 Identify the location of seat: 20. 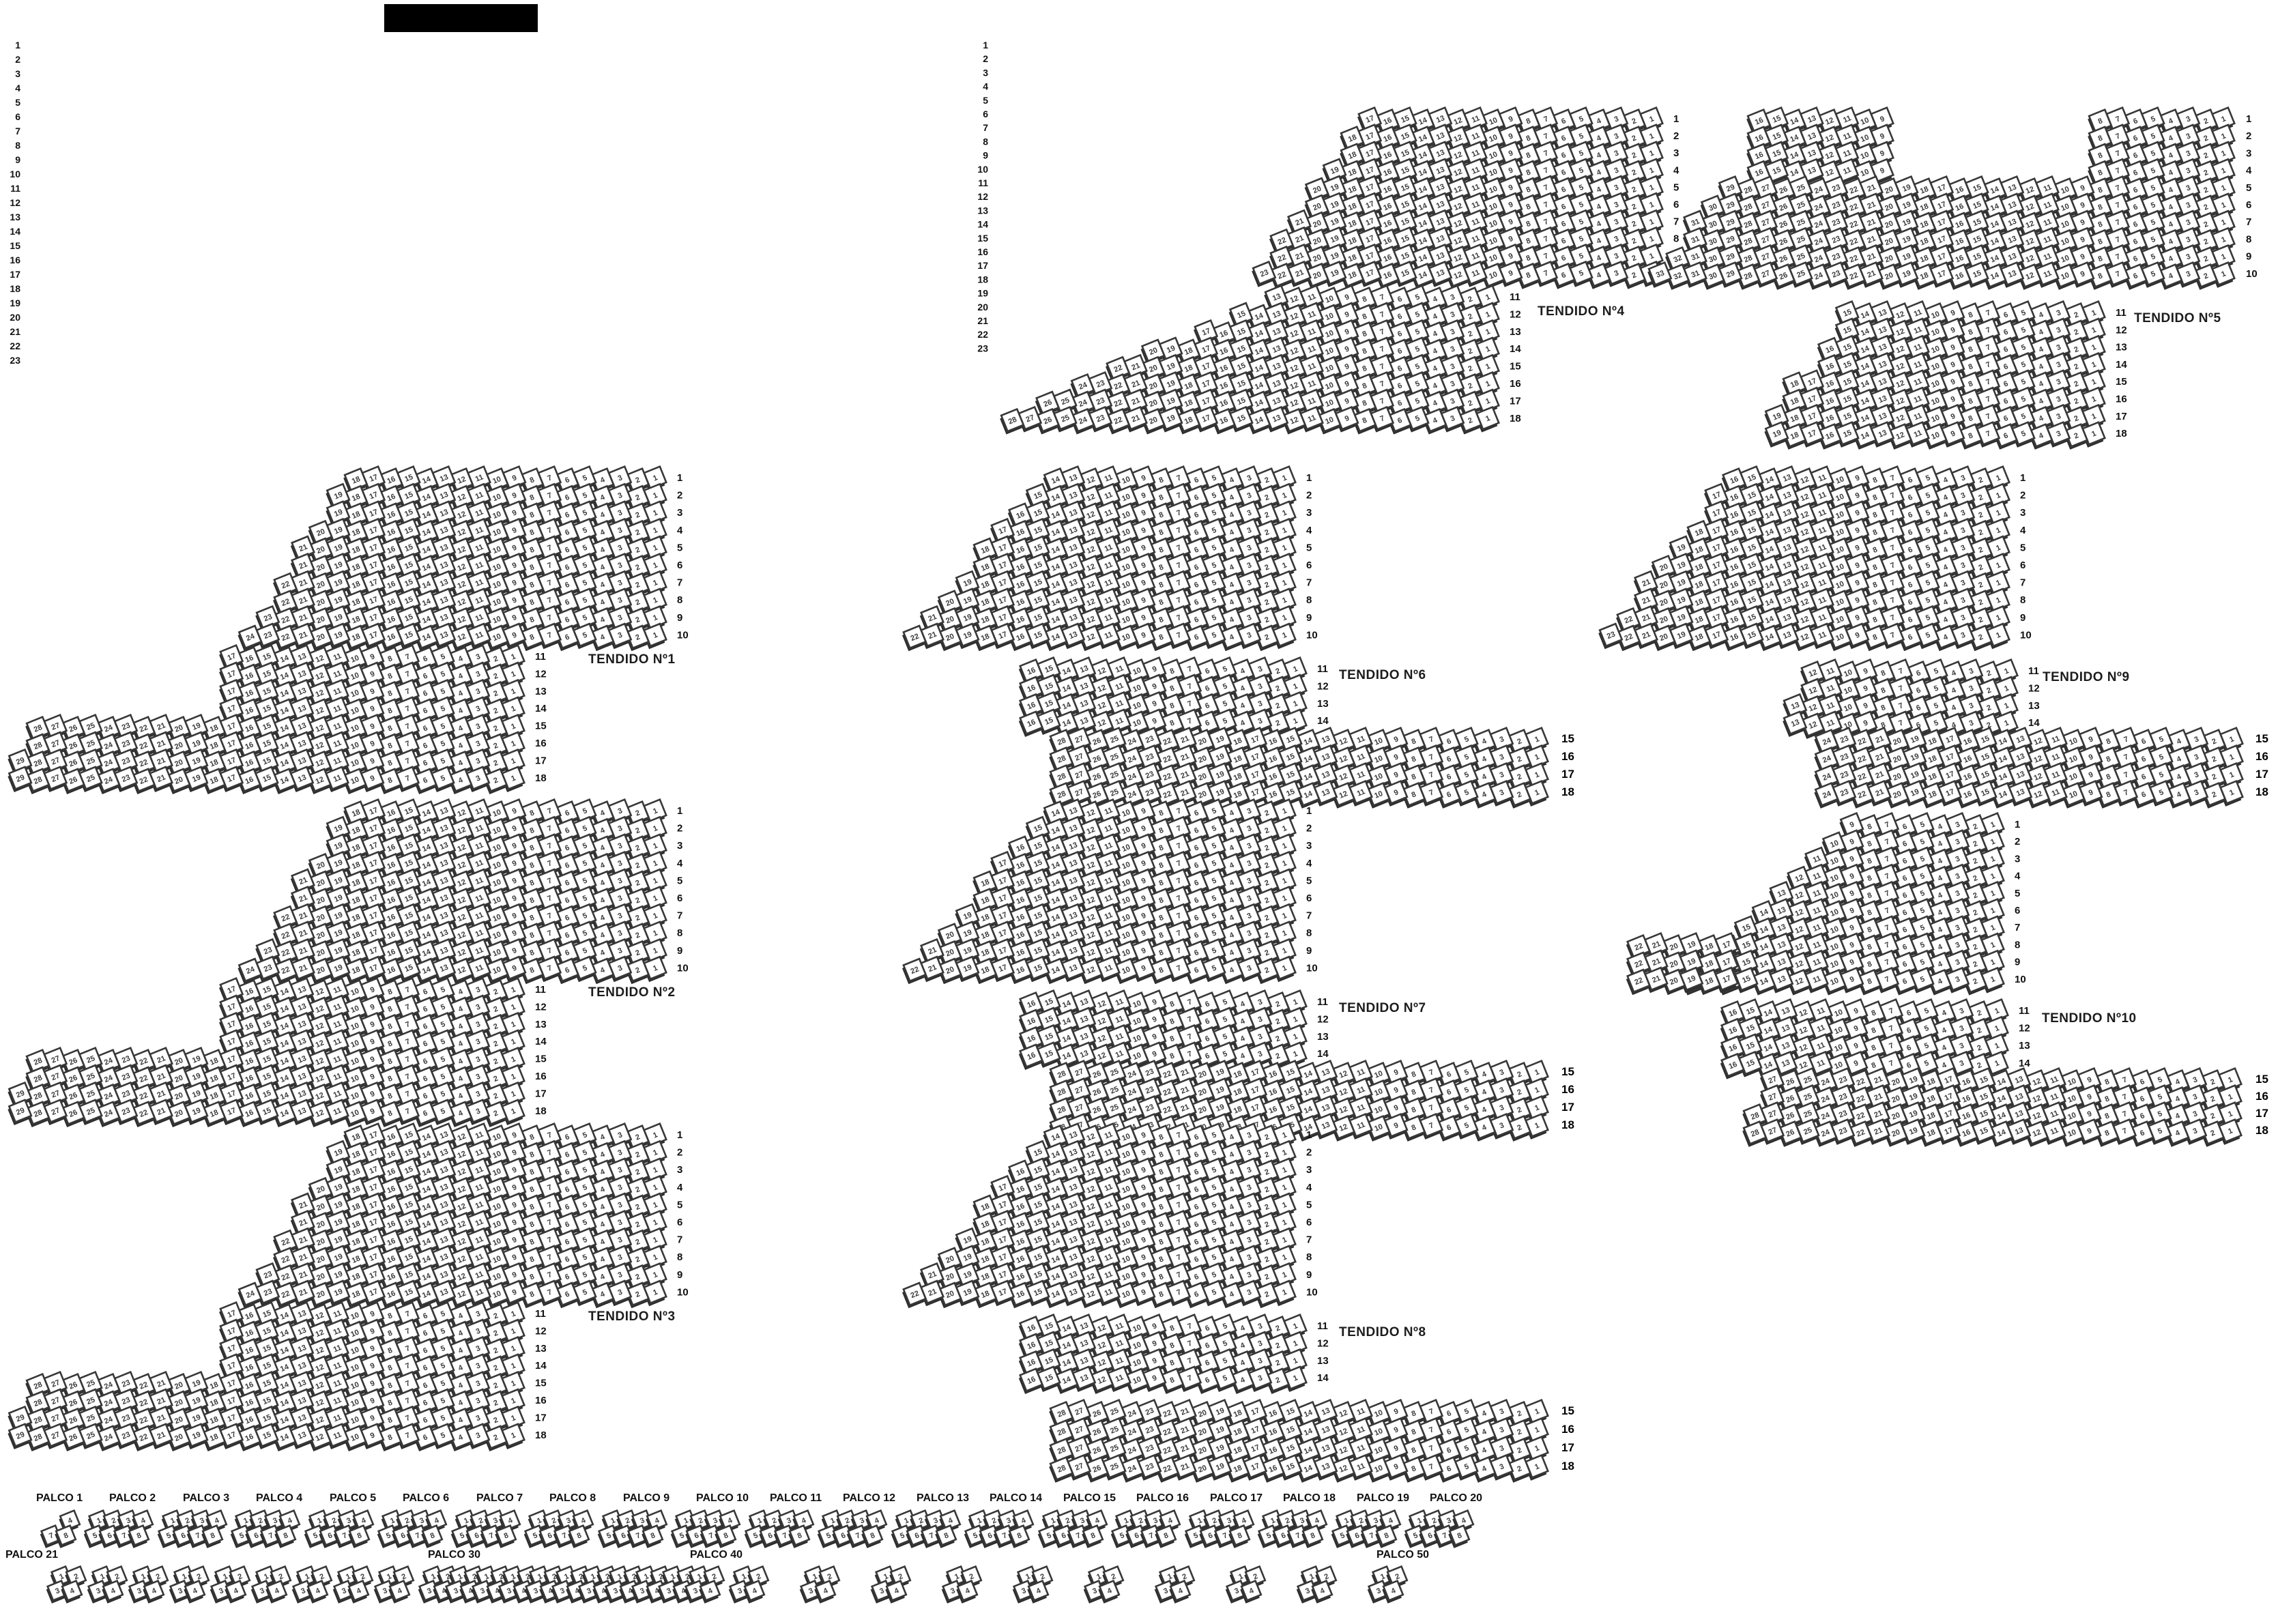
(178, 781).